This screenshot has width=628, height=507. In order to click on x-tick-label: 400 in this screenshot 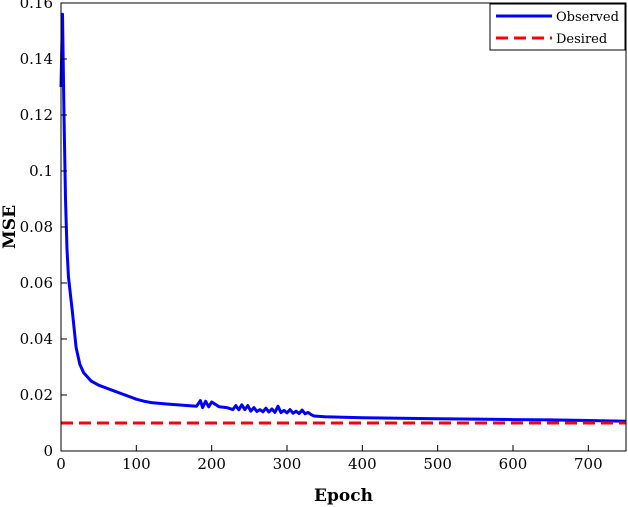, I will do `click(362, 464)`.